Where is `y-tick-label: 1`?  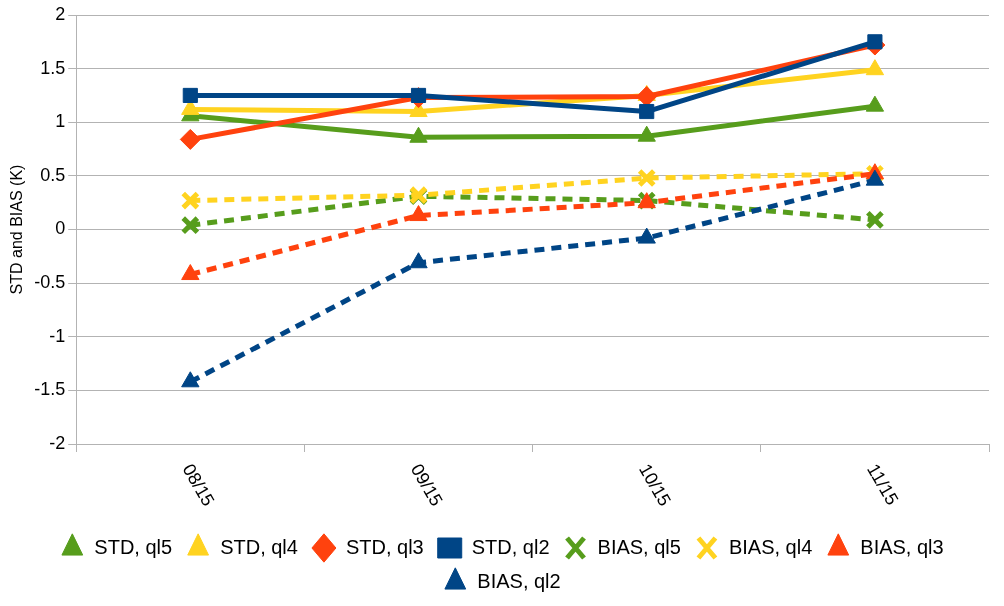
y-tick-label: 1 is located at coordinates (60, 121).